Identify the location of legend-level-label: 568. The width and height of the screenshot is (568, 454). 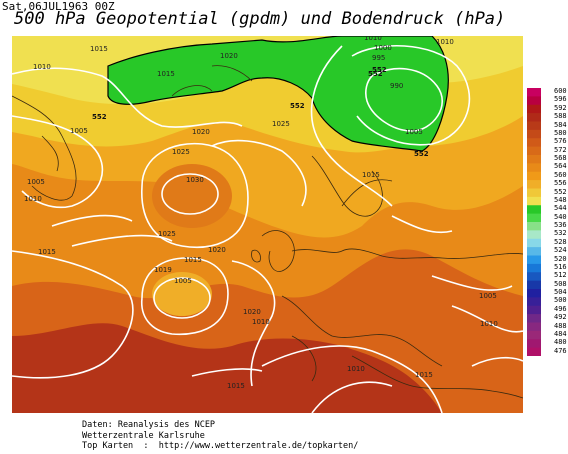
(560, 158).